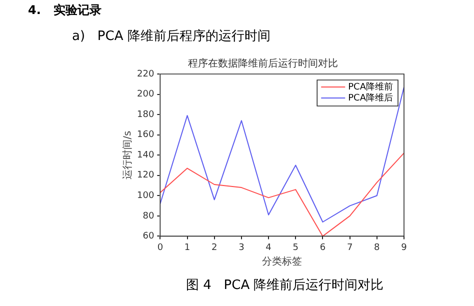 This screenshot has height=306, width=474. I want to click on y-tick-label: 160, so click(145, 135).